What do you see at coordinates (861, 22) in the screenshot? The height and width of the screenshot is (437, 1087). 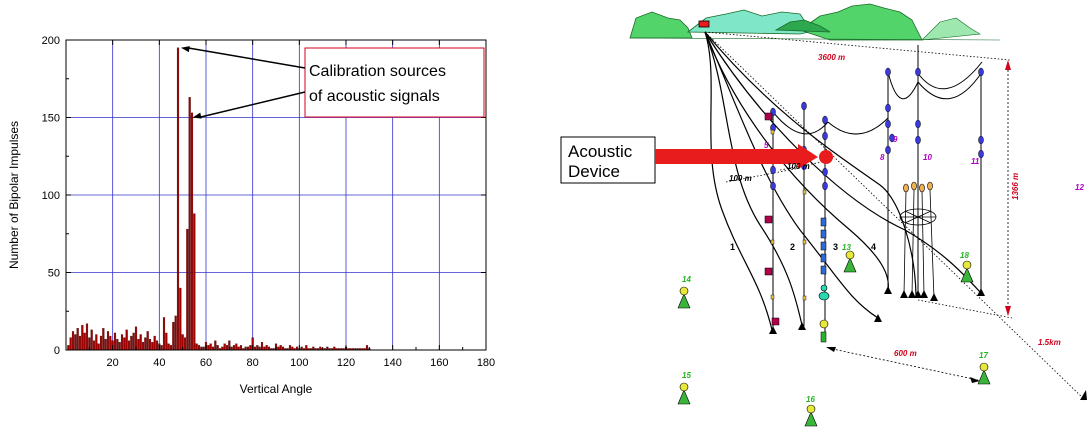 I see `mountain-right` at bounding box center [861, 22].